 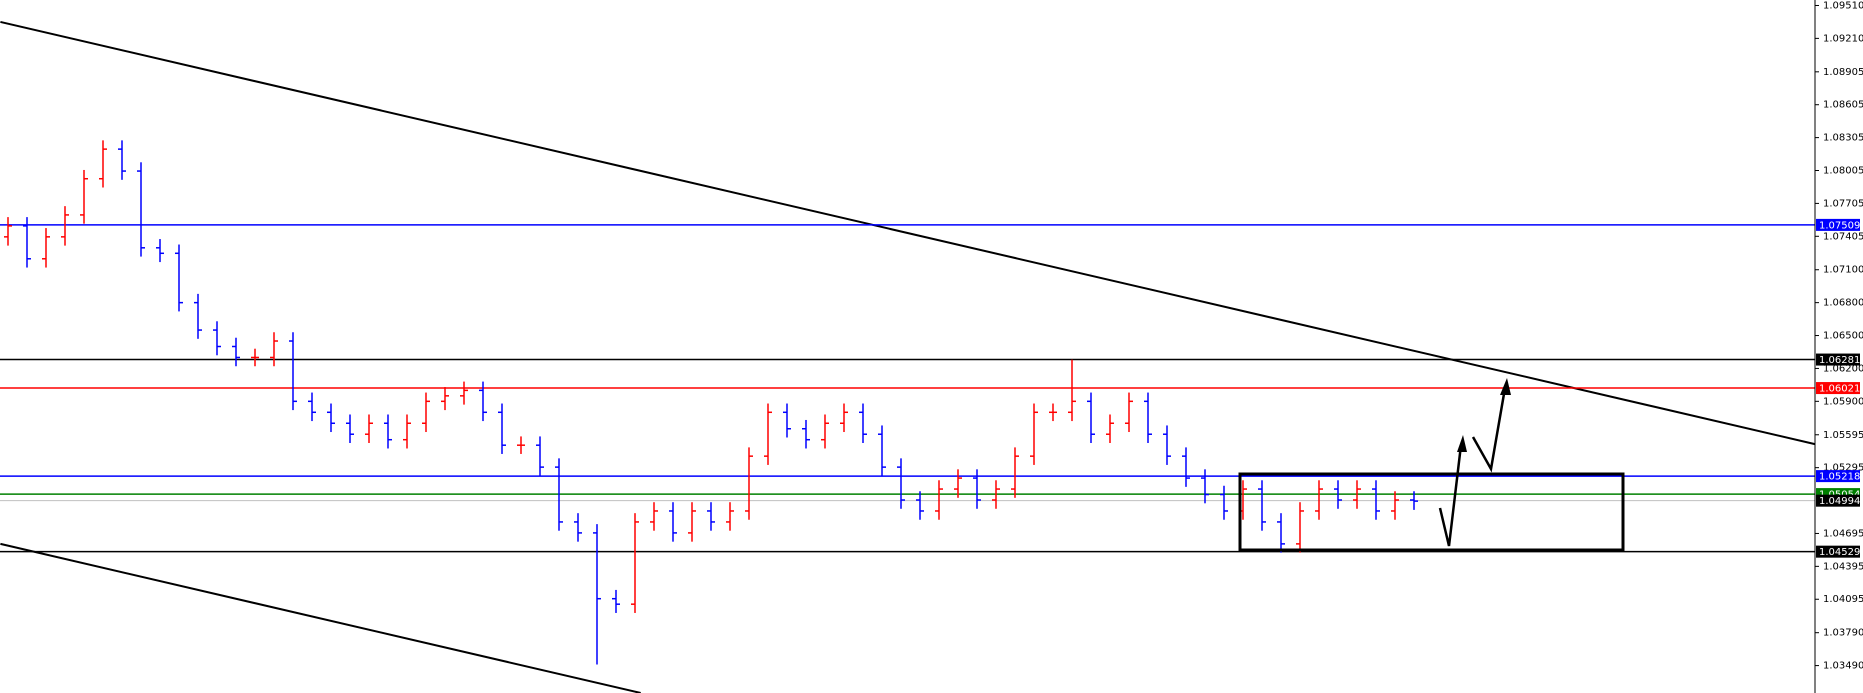 I want to click on price-level-label: 1.04994, so click(x=1839, y=501).